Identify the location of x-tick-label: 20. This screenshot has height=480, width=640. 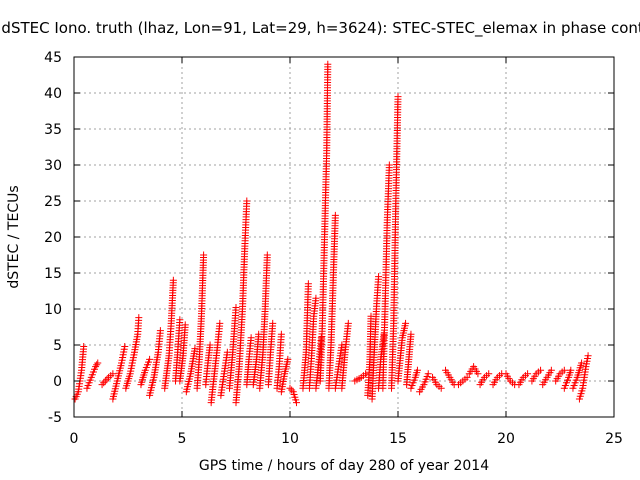
(506, 439).